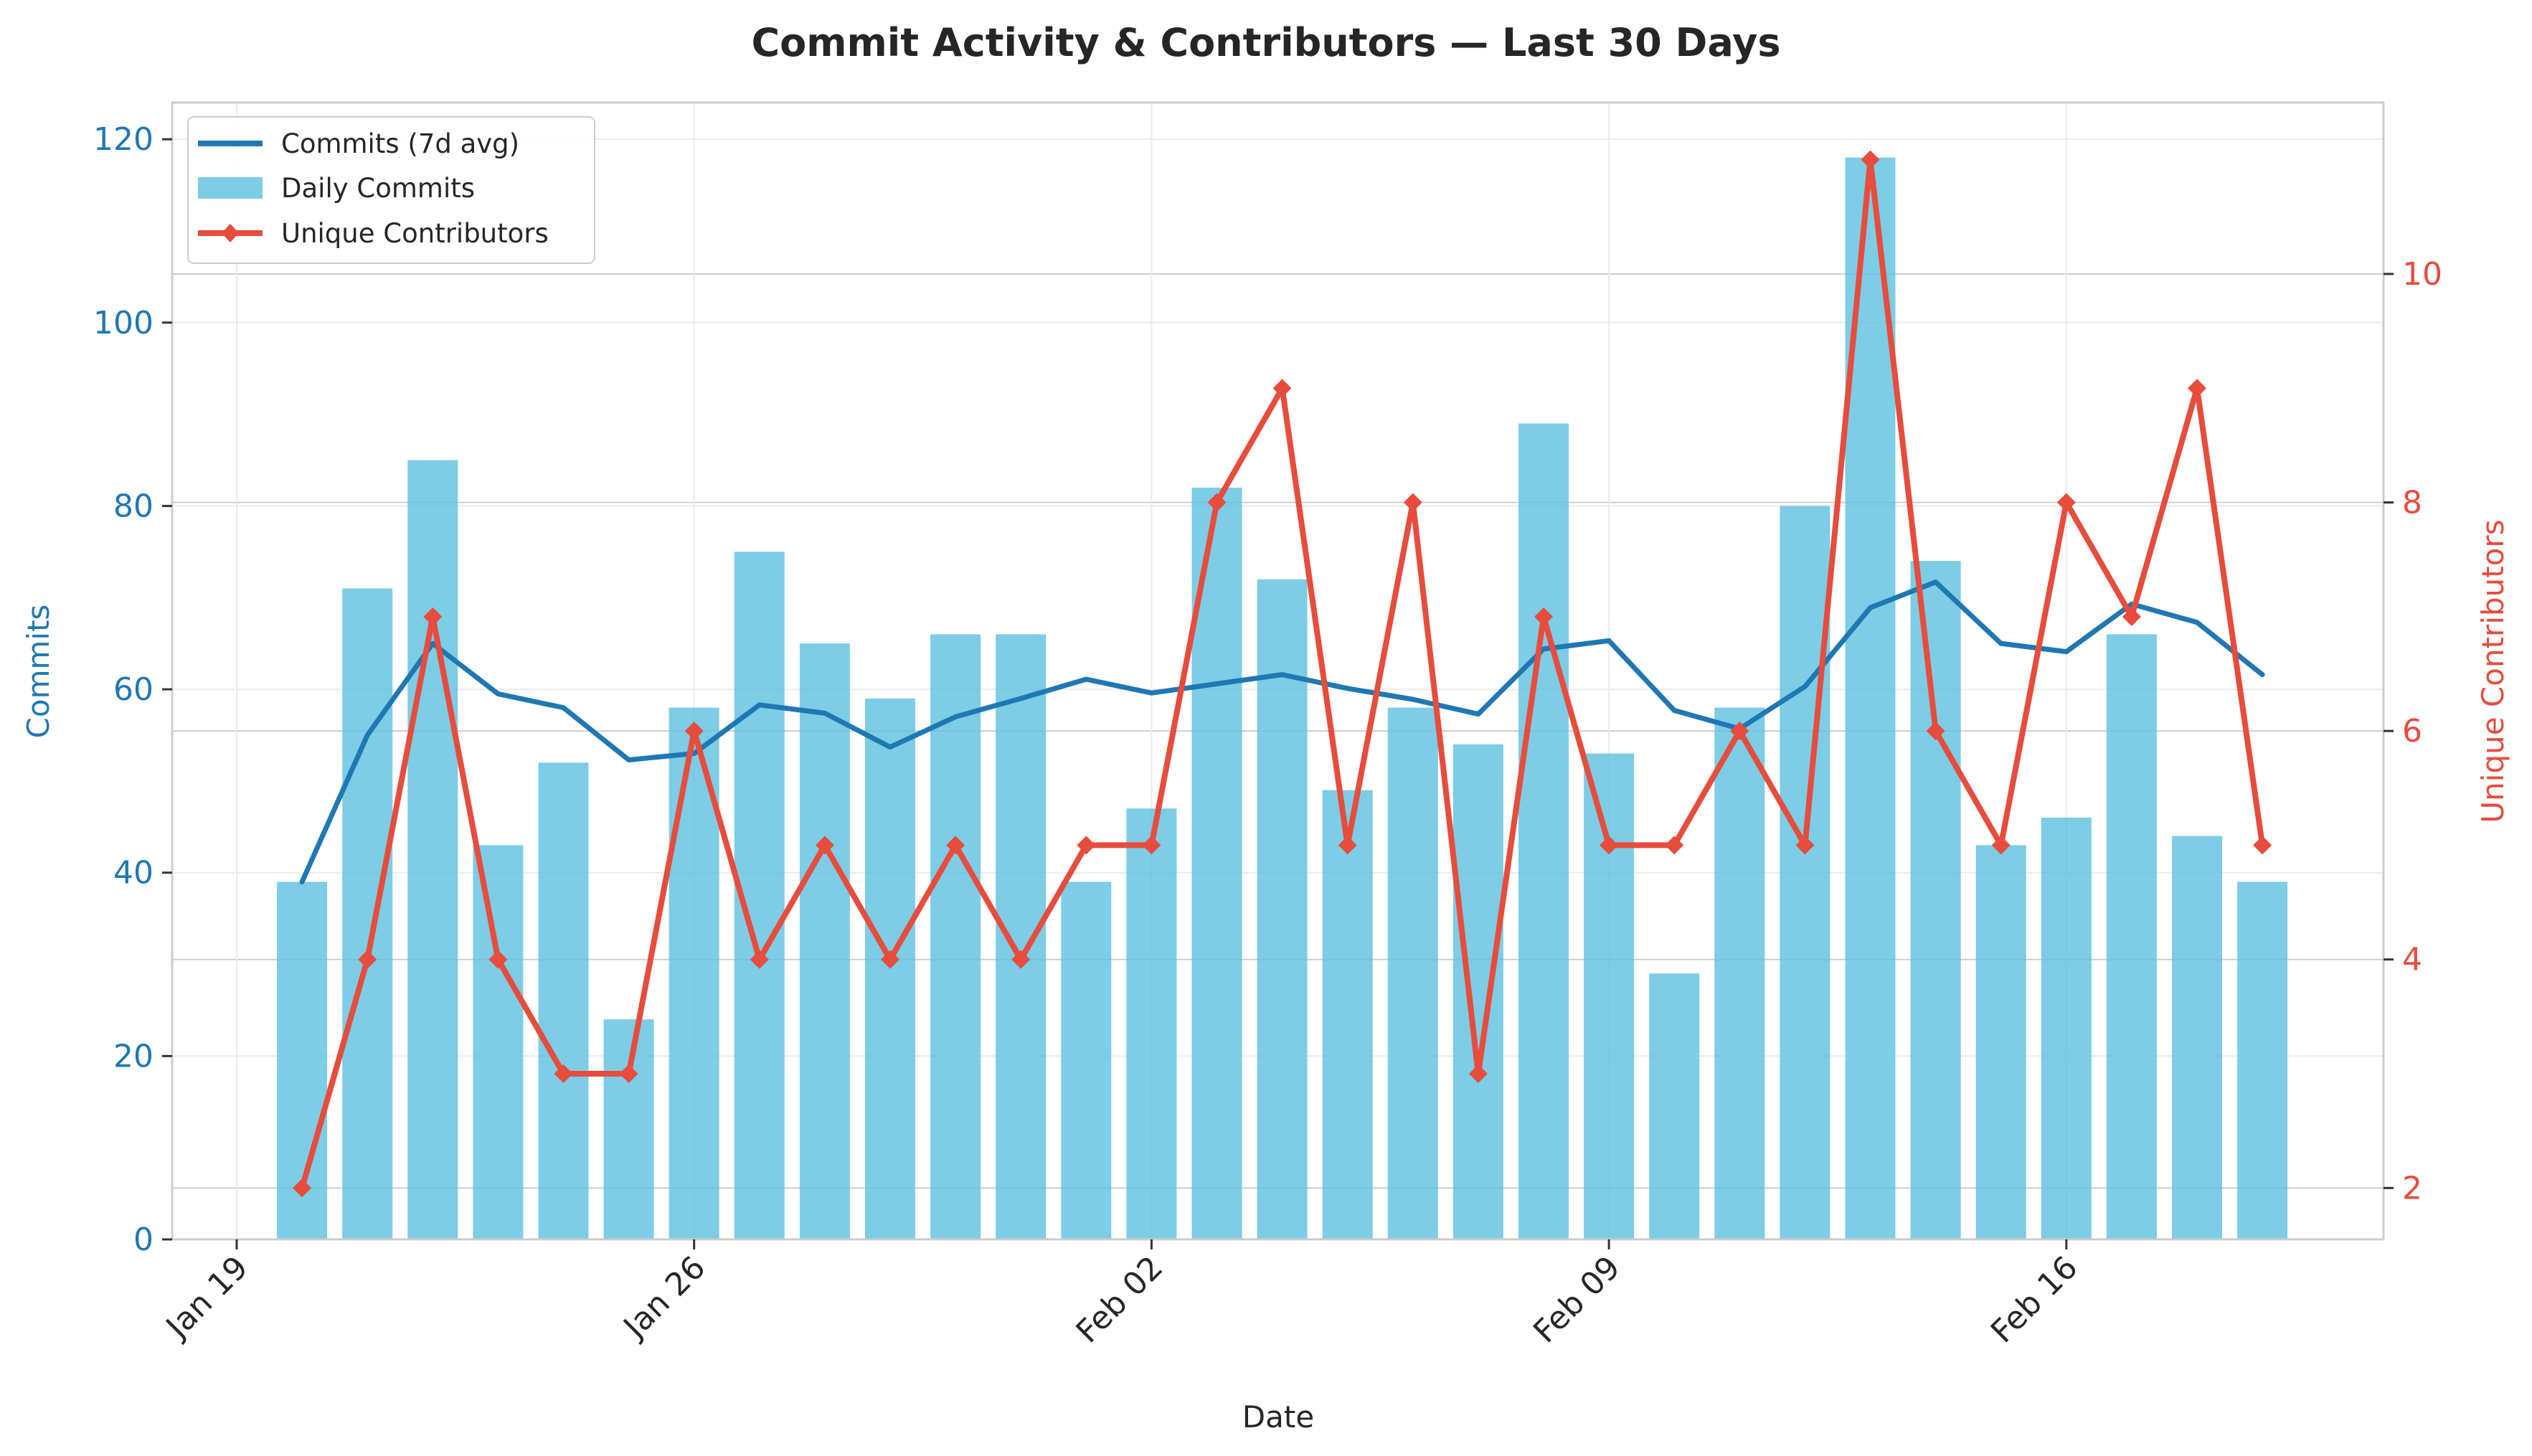  I want to click on y-tick-label-right: 2, so click(2412, 1188).